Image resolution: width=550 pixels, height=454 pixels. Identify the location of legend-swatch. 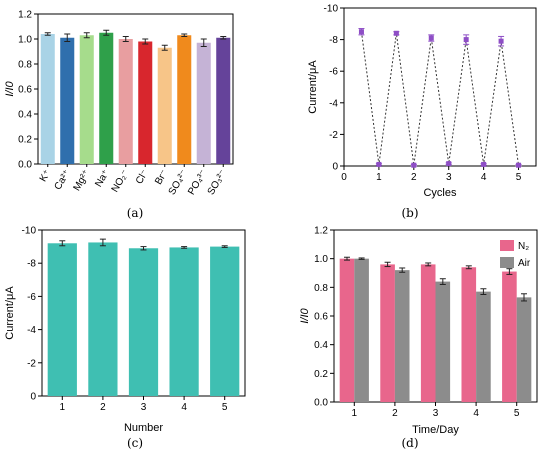
(507, 245).